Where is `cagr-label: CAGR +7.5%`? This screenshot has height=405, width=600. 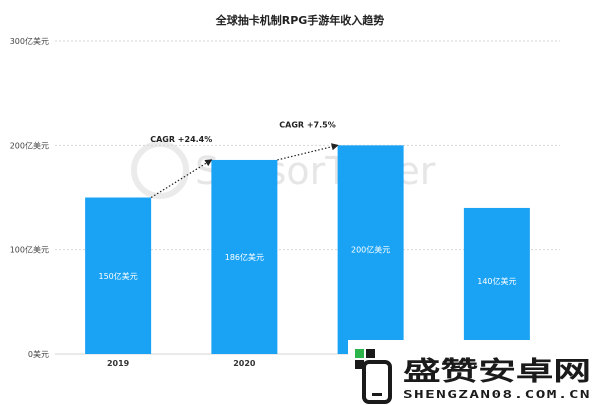
cagr-label: CAGR +7.5% is located at coordinates (307, 124).